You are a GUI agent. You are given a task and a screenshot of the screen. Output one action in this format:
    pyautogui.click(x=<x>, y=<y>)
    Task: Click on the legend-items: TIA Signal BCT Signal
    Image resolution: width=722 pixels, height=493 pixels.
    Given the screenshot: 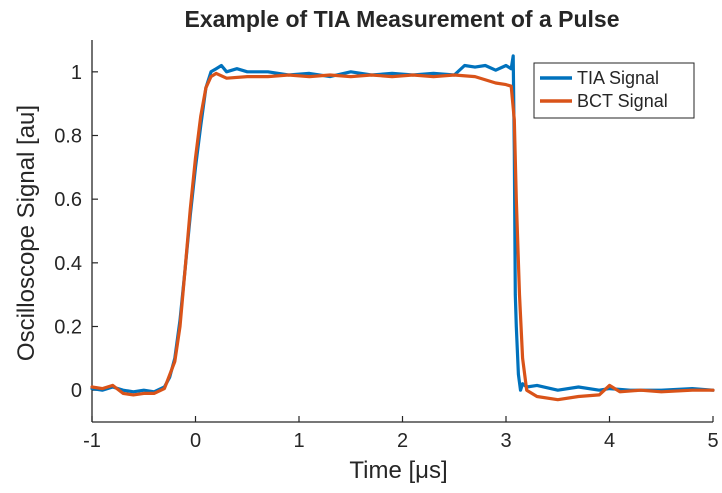 What is the action you would take?
    pyautogui.click(x=604, y=89)
    